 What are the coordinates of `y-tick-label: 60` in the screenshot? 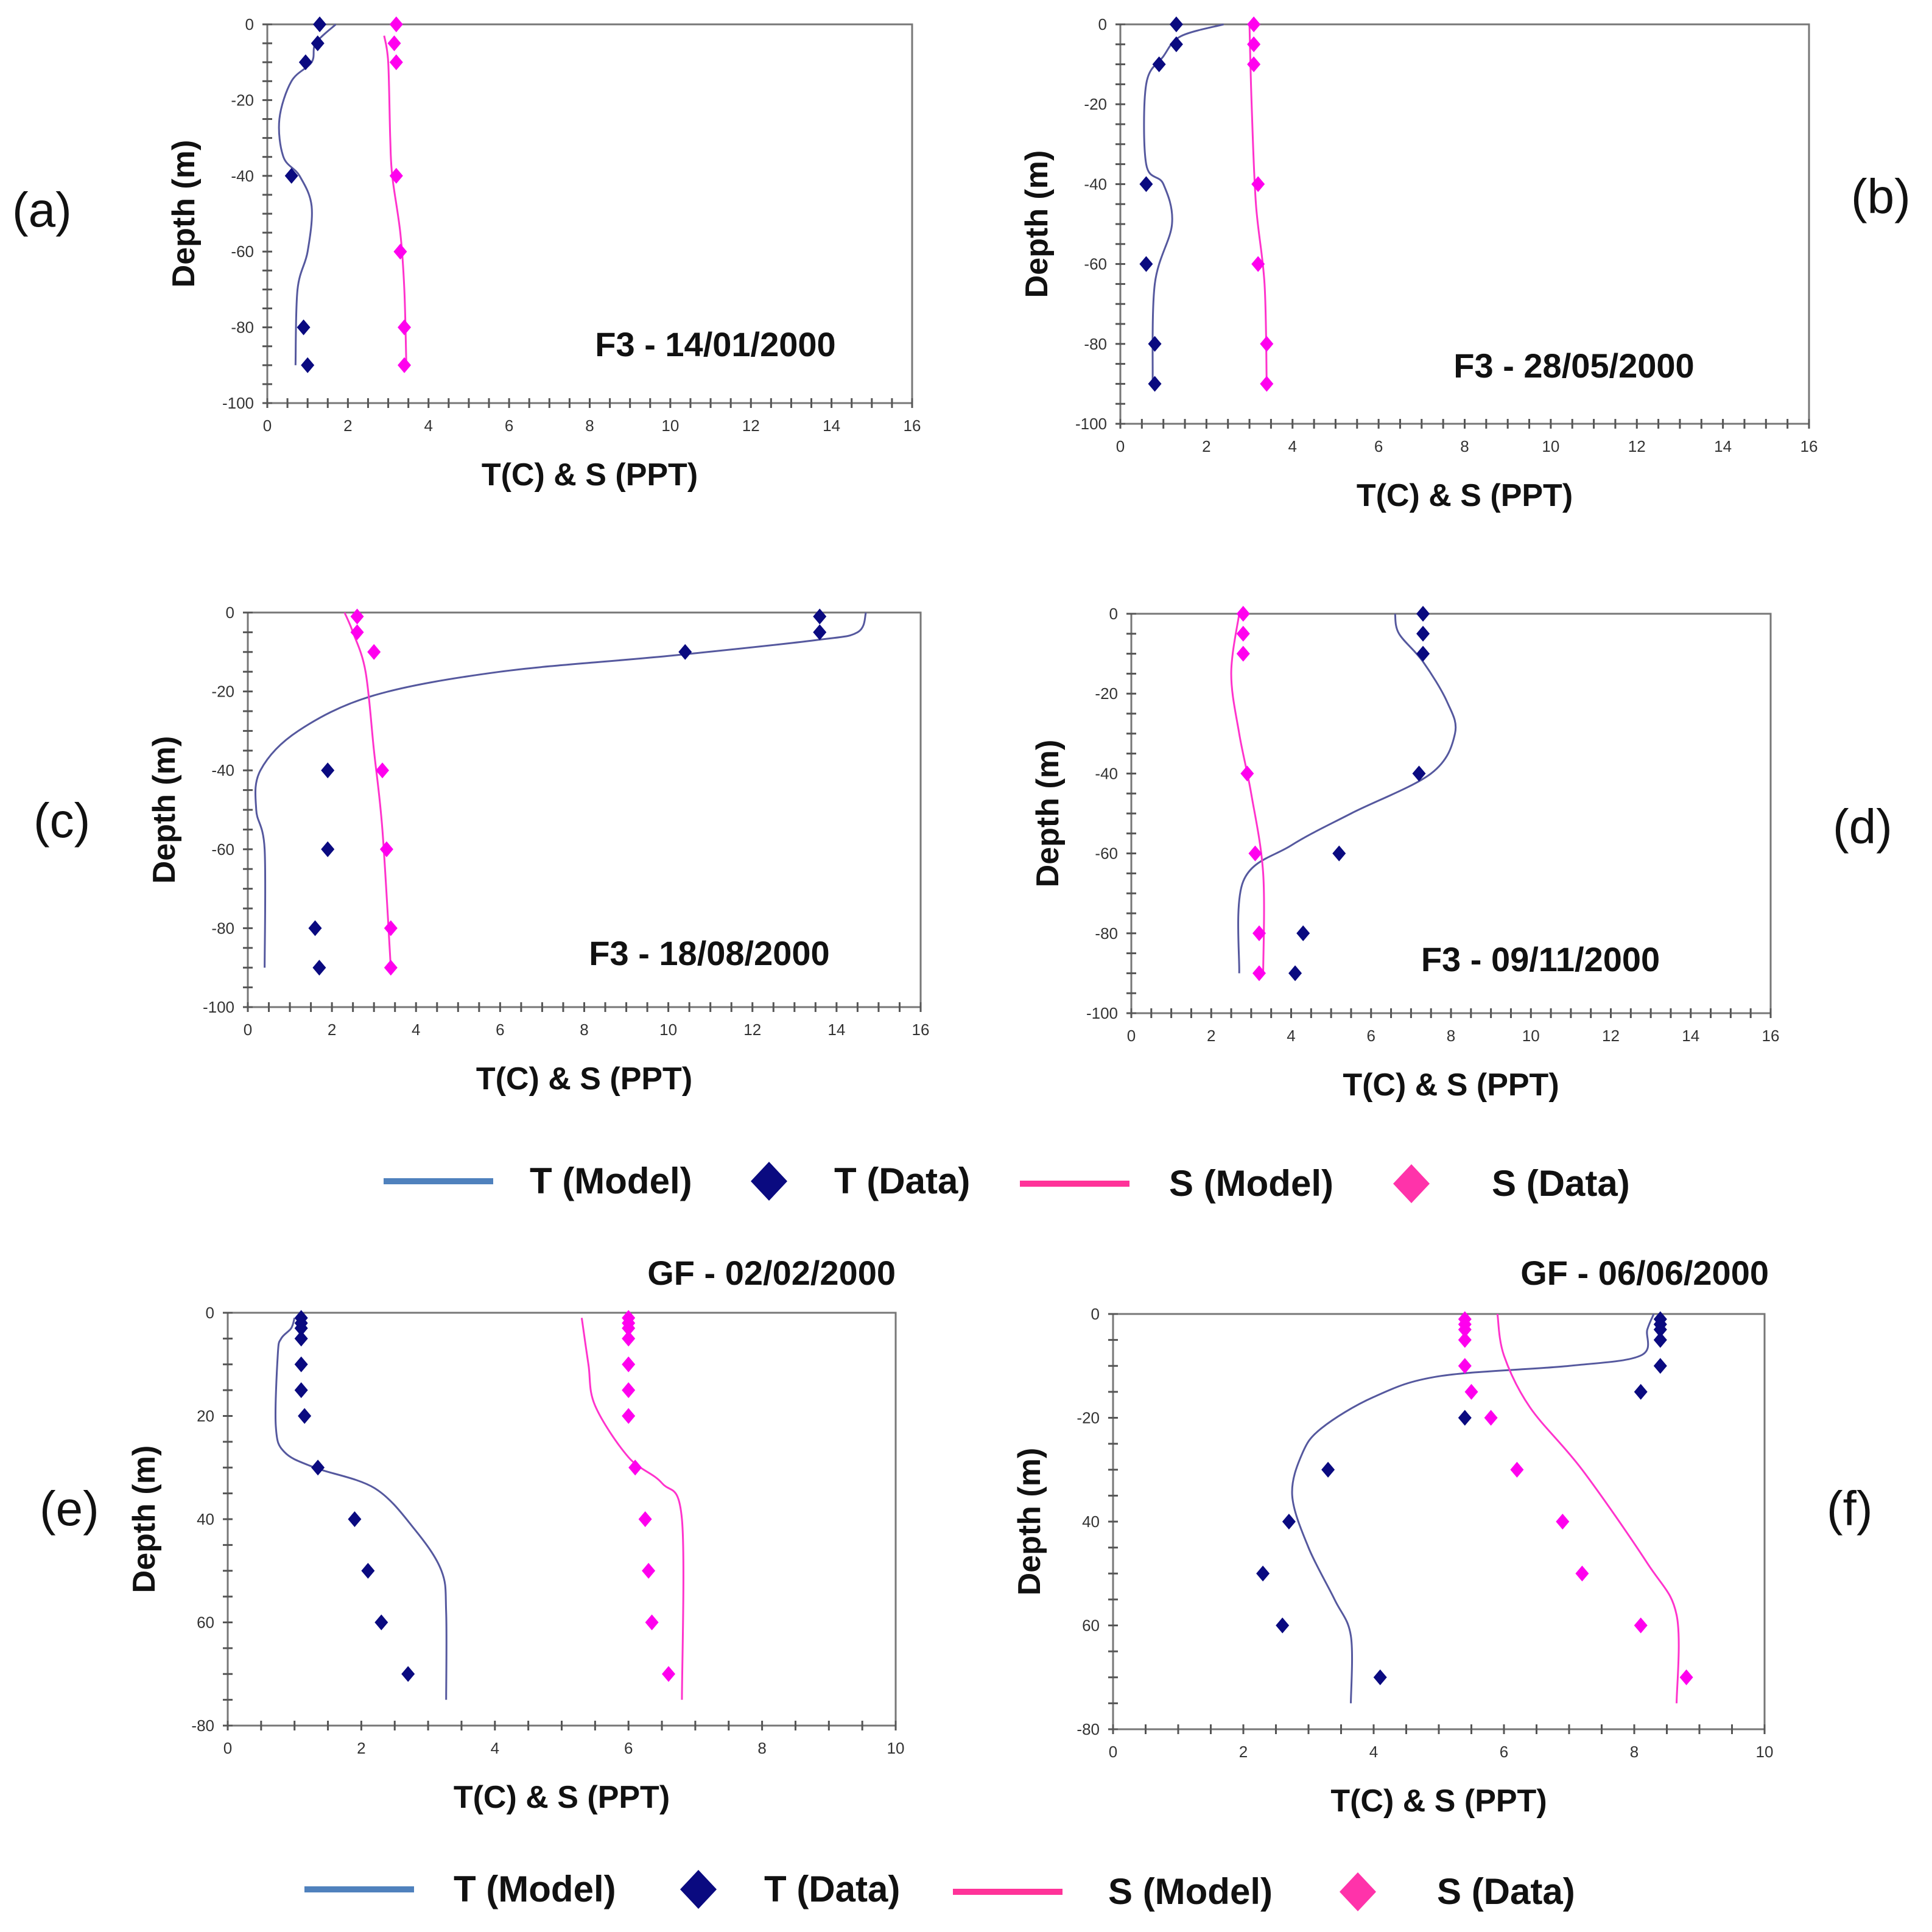 It's located at (206, 1623).